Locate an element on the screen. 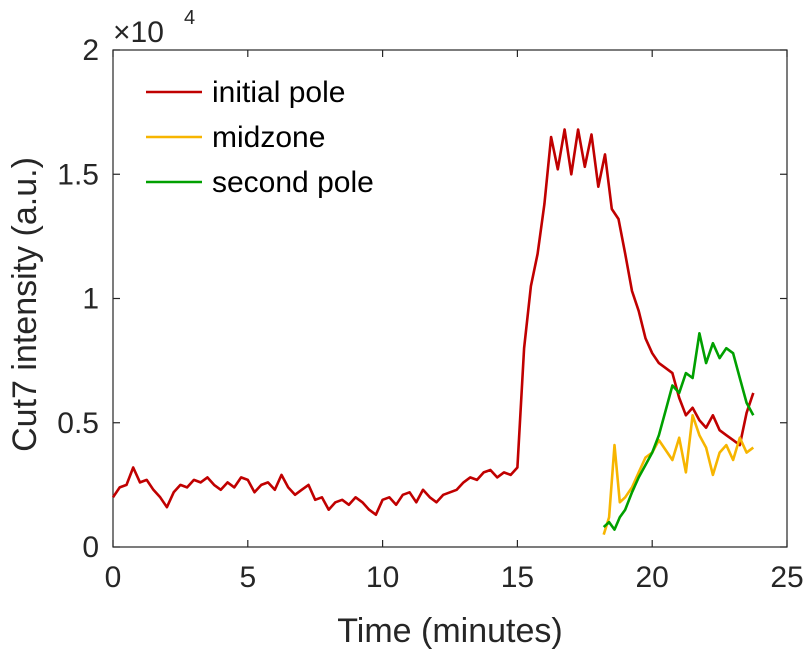 The width and height of the screenshot is (808, 654). x-tick-label: 25 is located at coordinates (786, 577).